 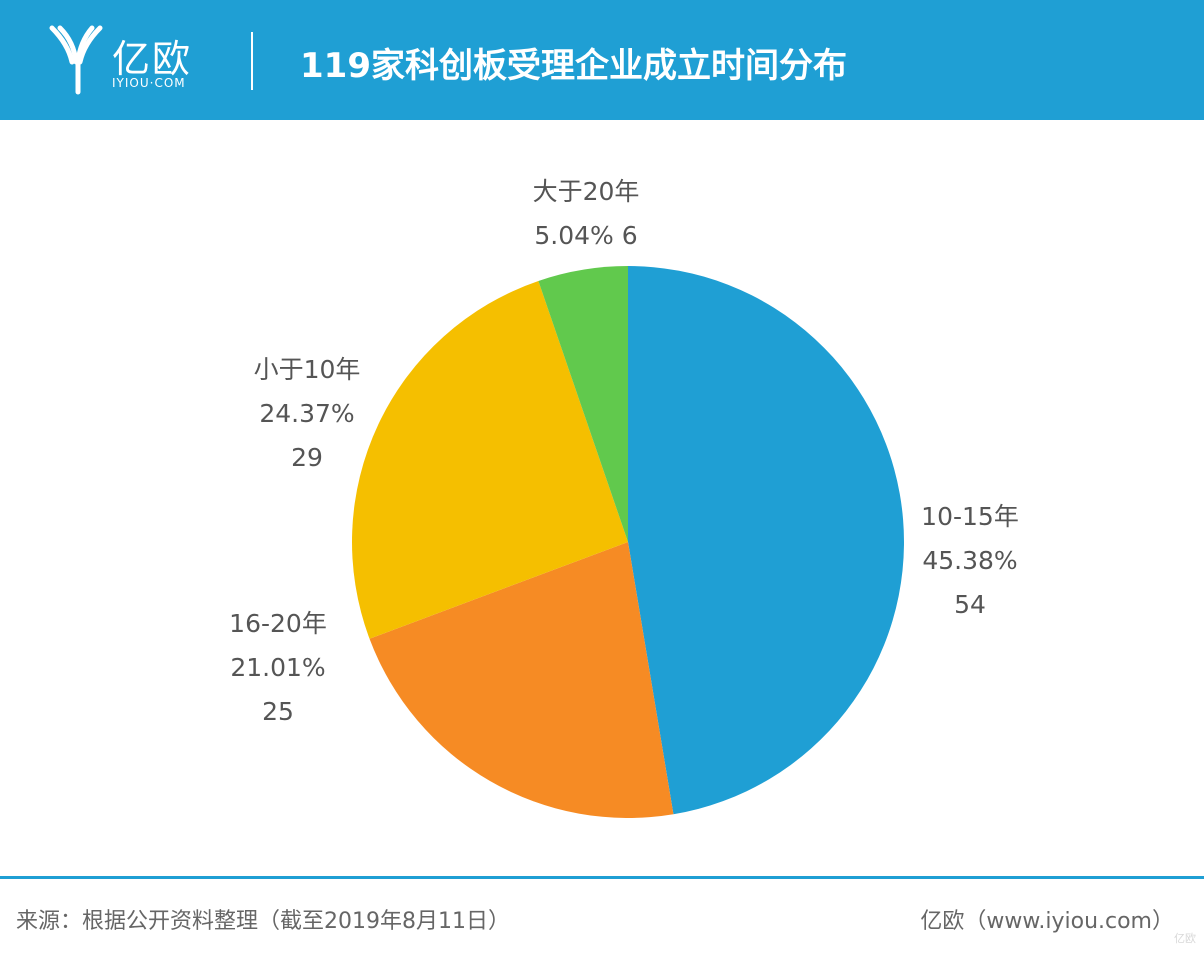 What do you see at coordinates (586, 213) in the screenshot?
I see `slice-label: 大于20年 5.04% 6` at bounding box center [586, 213].